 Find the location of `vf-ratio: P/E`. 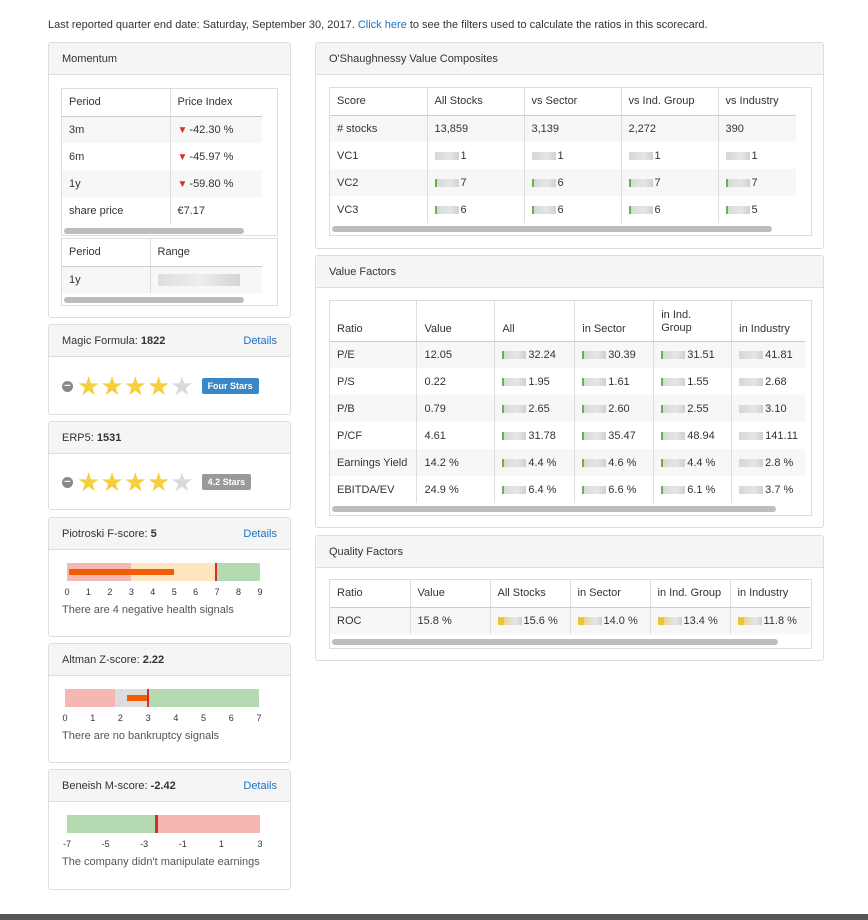

vf-ratio: P/E is located at coordinates (373, 354).